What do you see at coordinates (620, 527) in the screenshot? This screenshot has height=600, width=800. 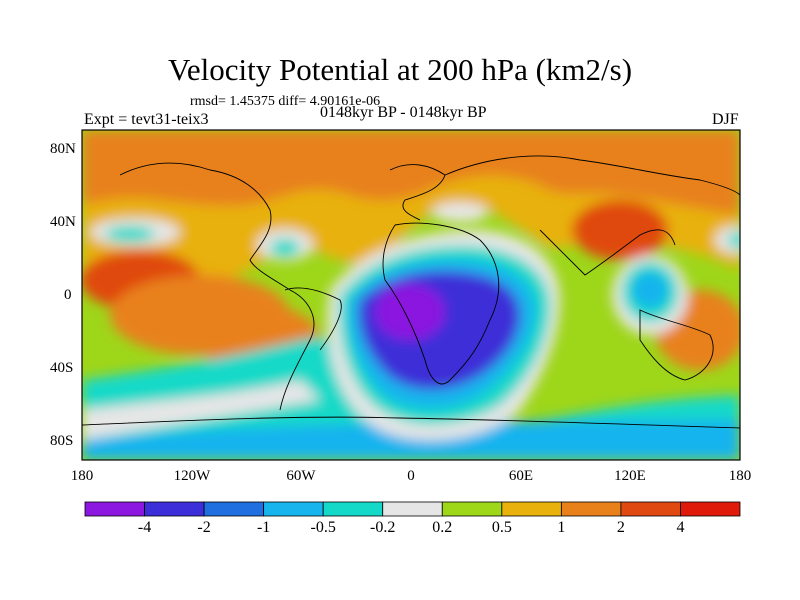 I see `colorbar-label: 2` at bounding box center [620, 527].